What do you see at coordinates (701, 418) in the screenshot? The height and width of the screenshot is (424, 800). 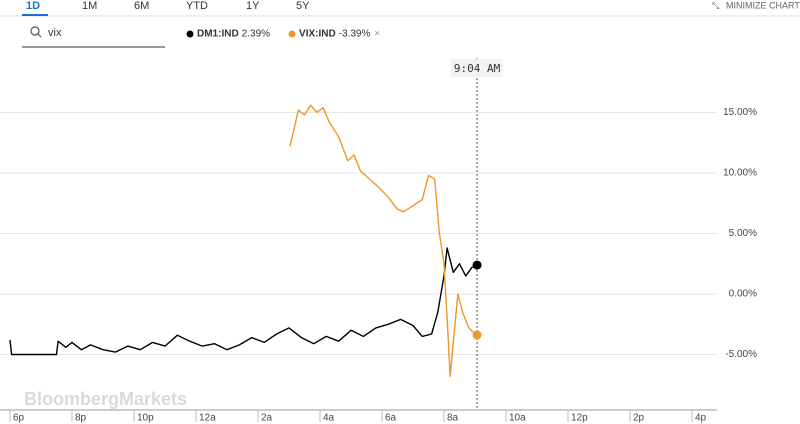 I see `x-tick-label: 4p` at bounding box center [701, 418].